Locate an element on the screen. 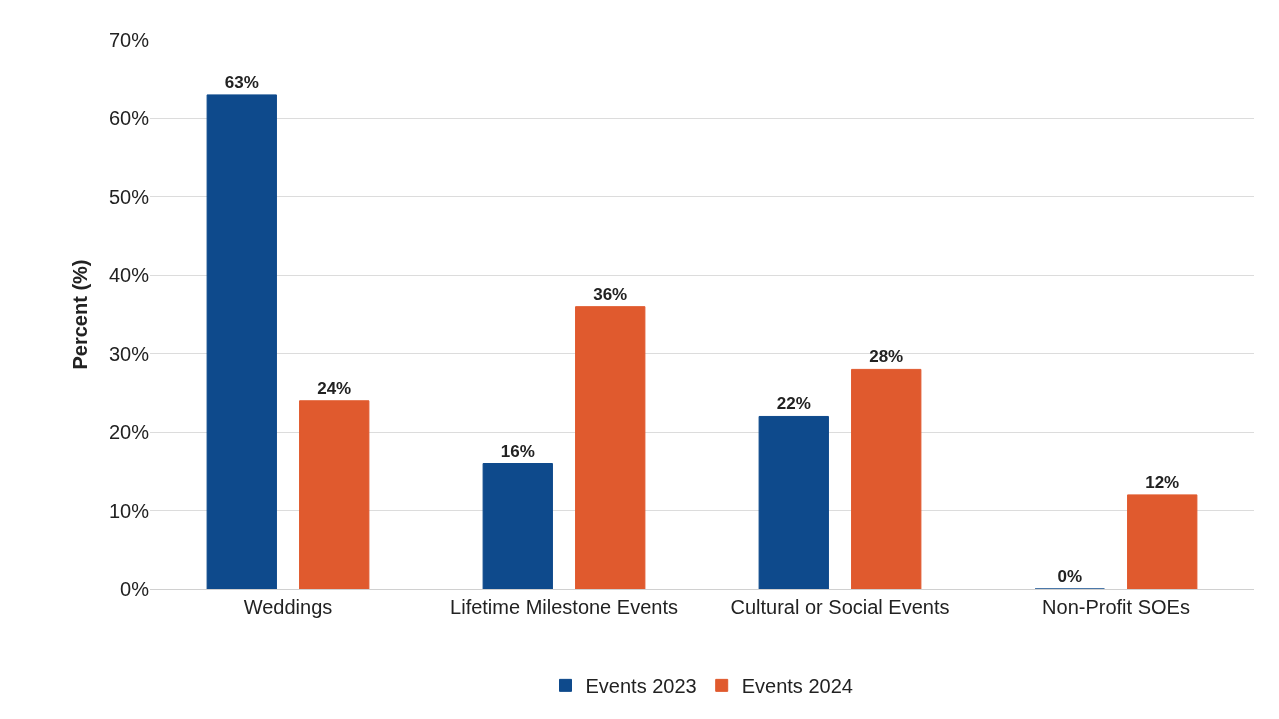 The width and height of the screenshot is (1279, 719). y-tick-label: 30% is located at coordinates (129, 353).